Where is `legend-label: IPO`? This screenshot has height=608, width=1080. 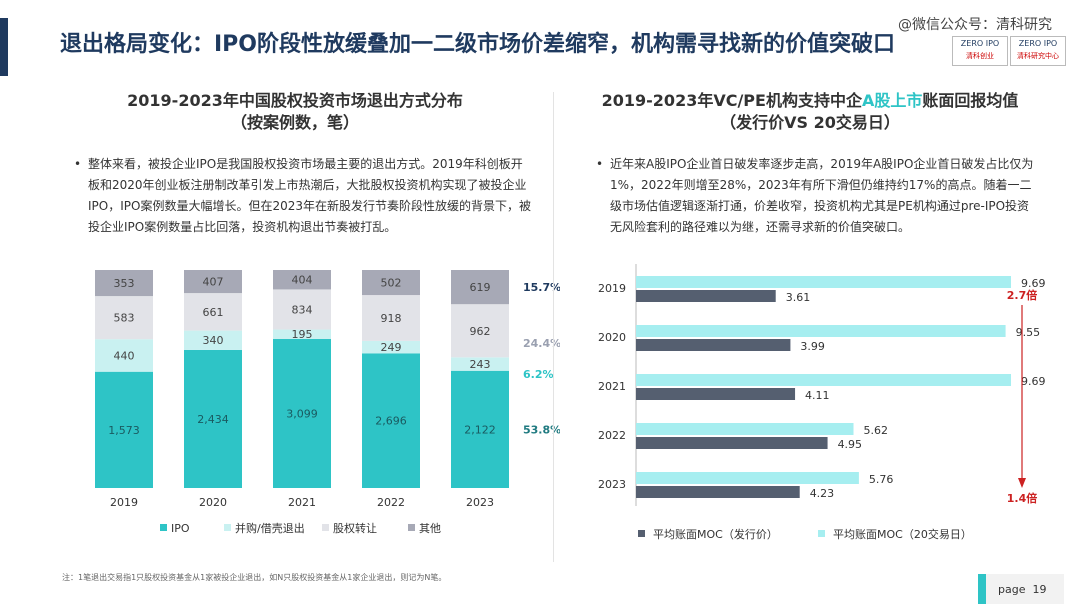 legend-label: IPO is located at coordinates (180, 528).